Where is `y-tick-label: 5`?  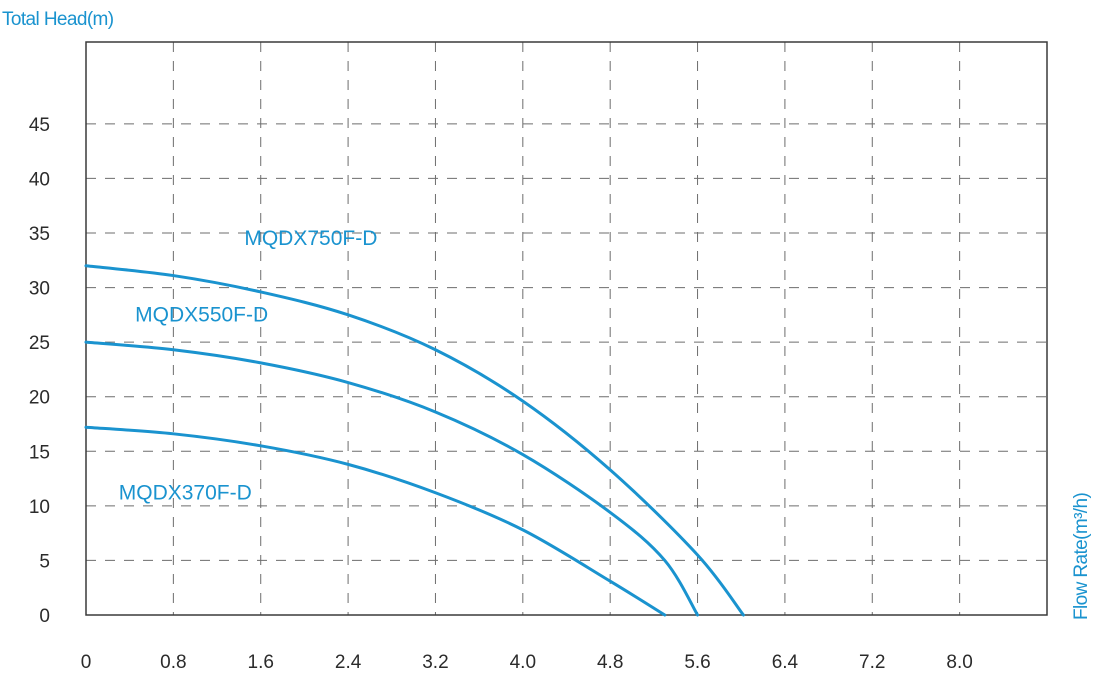 y-tick-label: 5 is located at coordinates (44, 561).